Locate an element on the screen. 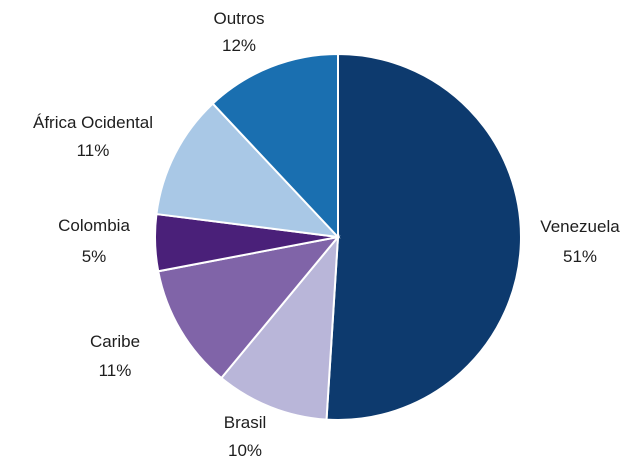 Image resolution: width=637 pixels, height=464 pixels. slice-pct-colombia: 5% is located at coordinates (94, 256).